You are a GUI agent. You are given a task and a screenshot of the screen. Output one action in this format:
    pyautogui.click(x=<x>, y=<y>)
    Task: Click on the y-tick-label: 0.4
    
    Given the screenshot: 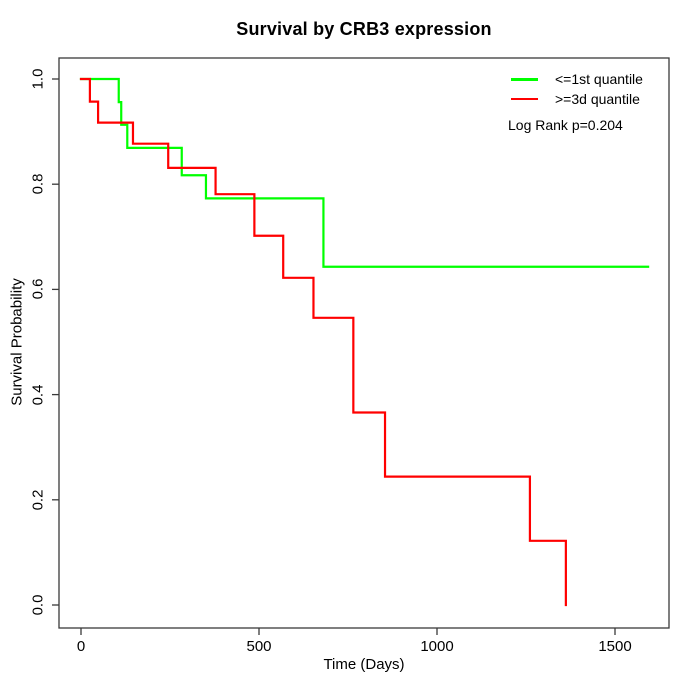 What is the action you would take?
    pyautogui.click(x=38, y=395)
    